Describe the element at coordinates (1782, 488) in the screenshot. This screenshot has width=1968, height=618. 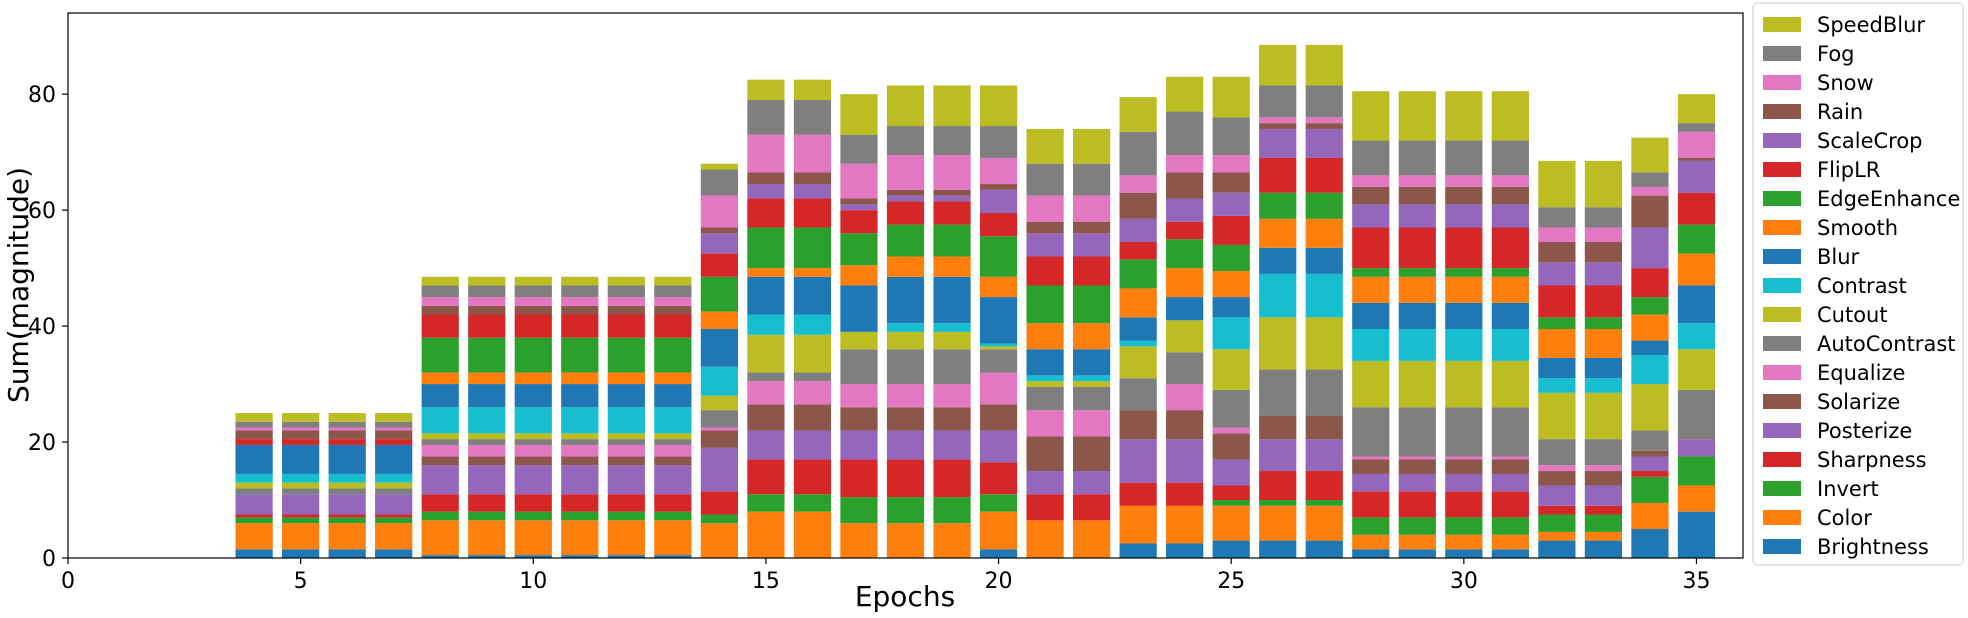
I see `legend-swatch-invert` at that location.